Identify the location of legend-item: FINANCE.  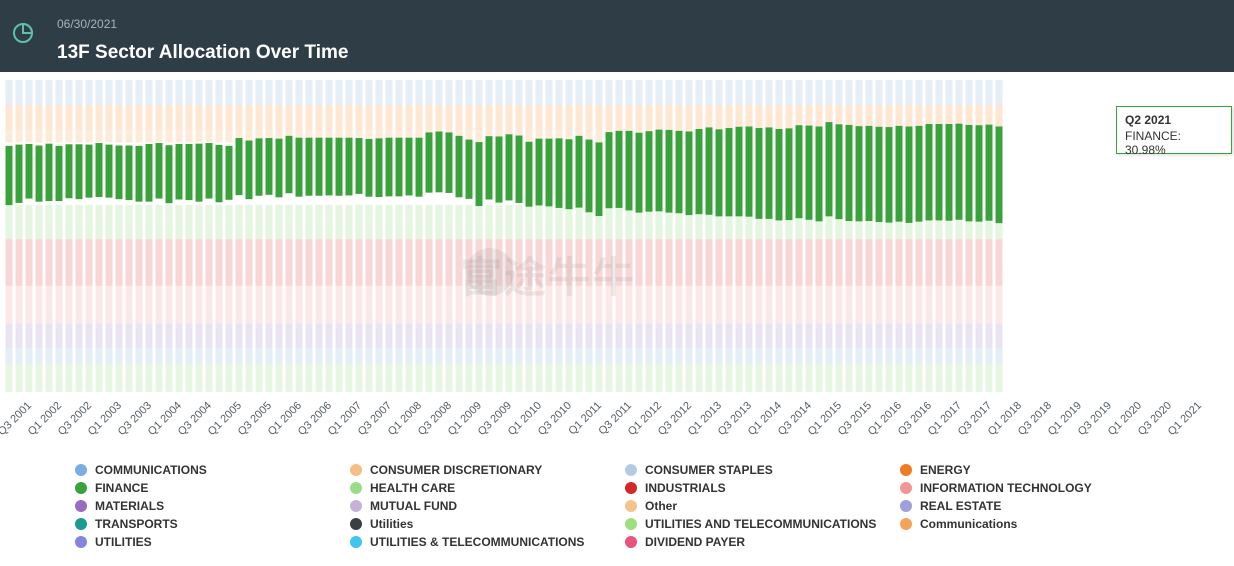
(212, 488).